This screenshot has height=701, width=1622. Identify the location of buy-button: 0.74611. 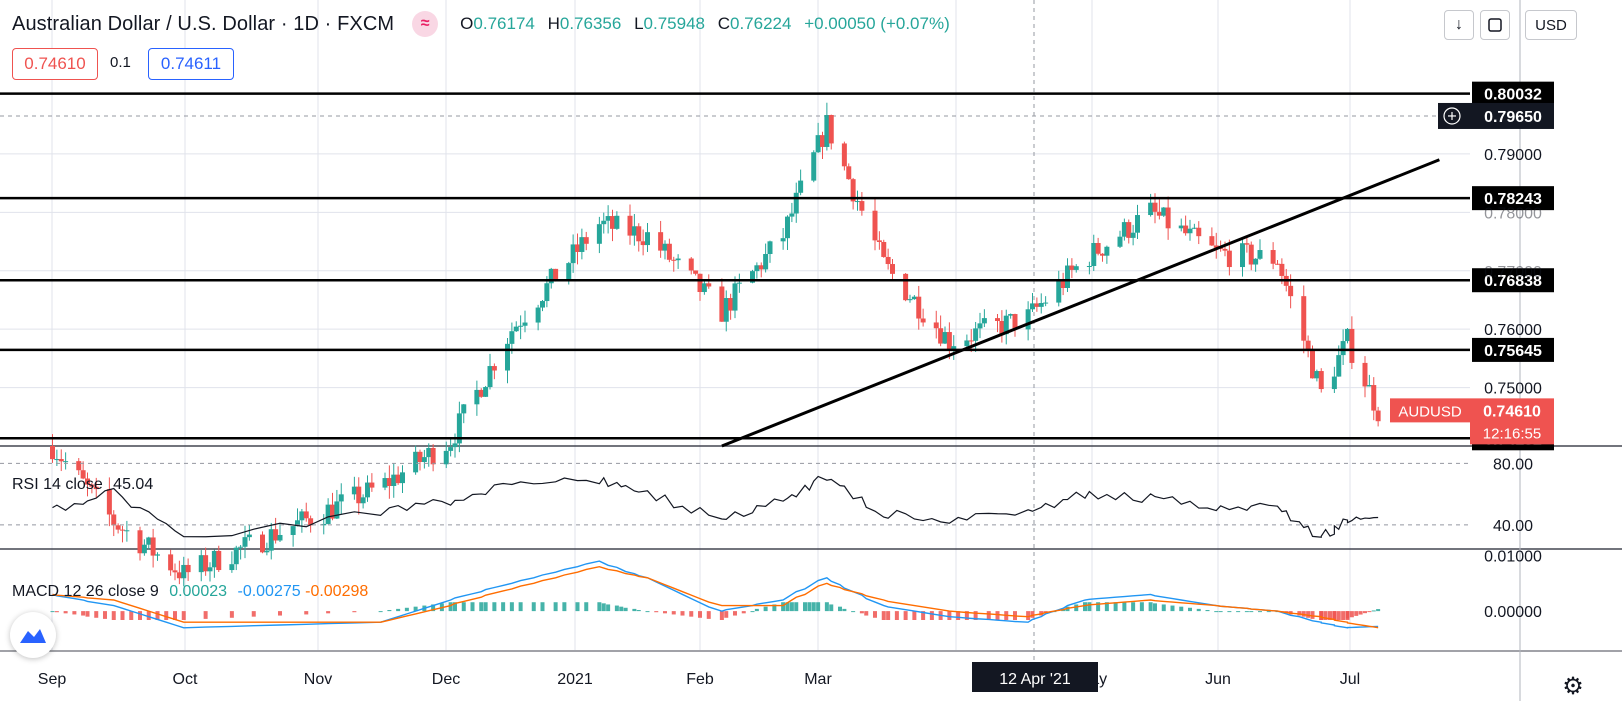
(191, 64).